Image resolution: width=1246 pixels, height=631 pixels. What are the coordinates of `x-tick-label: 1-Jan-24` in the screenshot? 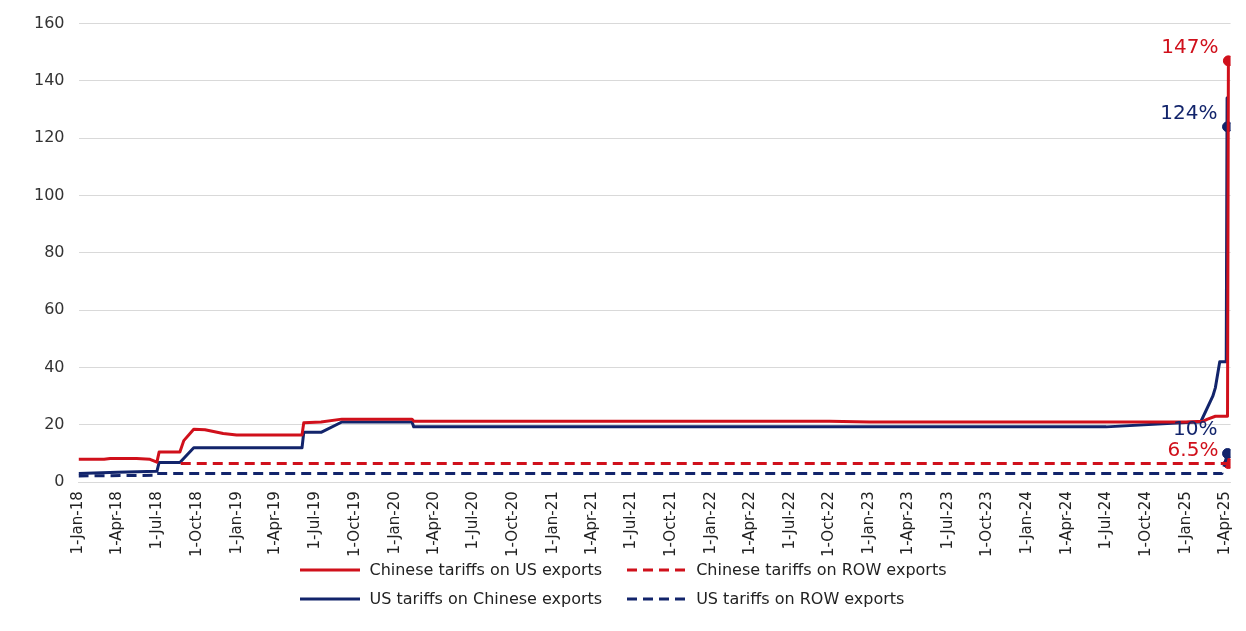 It's located at (1026, 523).